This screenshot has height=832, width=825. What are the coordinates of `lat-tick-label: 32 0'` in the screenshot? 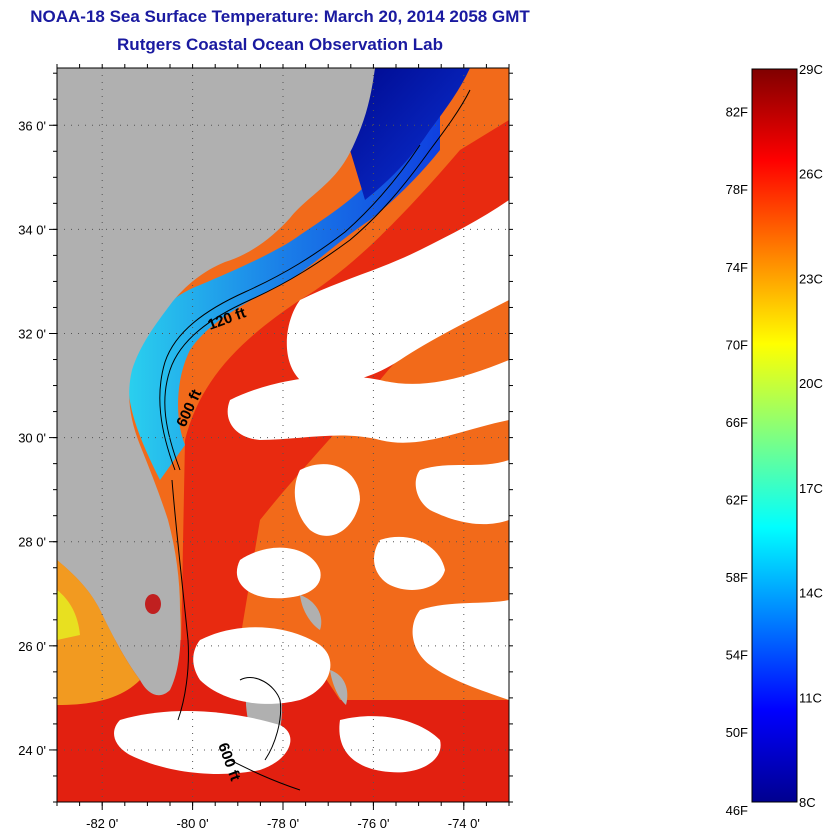 It's located at (32, 333).